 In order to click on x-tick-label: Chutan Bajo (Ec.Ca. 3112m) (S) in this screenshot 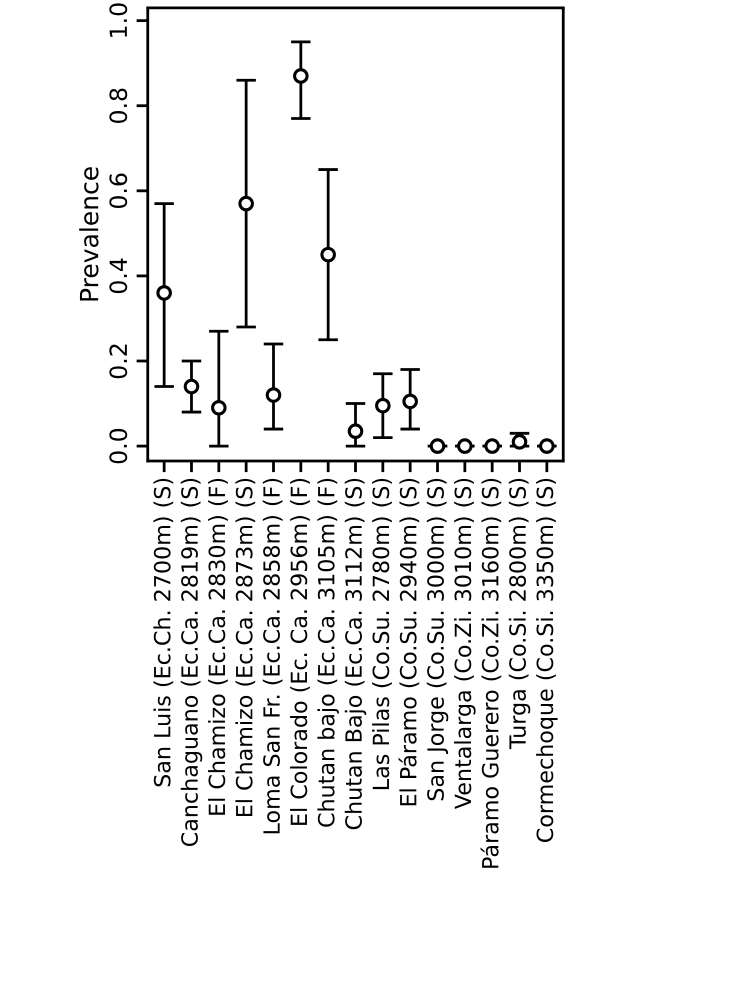, I will do `click(355, 654)`.